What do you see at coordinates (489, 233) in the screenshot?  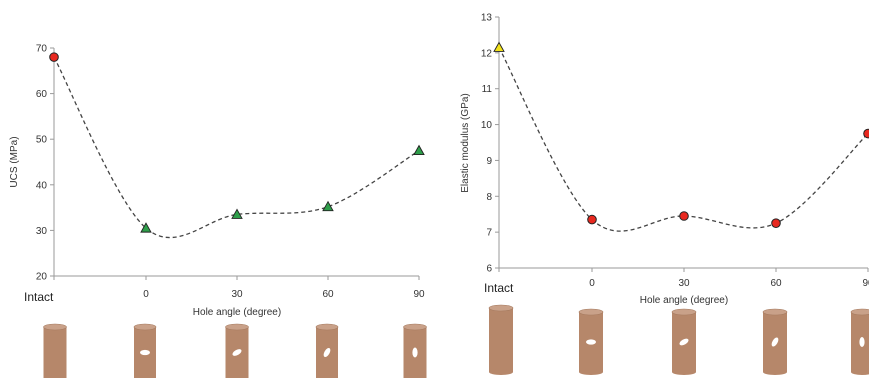 I see `y-tick-label: 7` at bounding box center [489, 233].